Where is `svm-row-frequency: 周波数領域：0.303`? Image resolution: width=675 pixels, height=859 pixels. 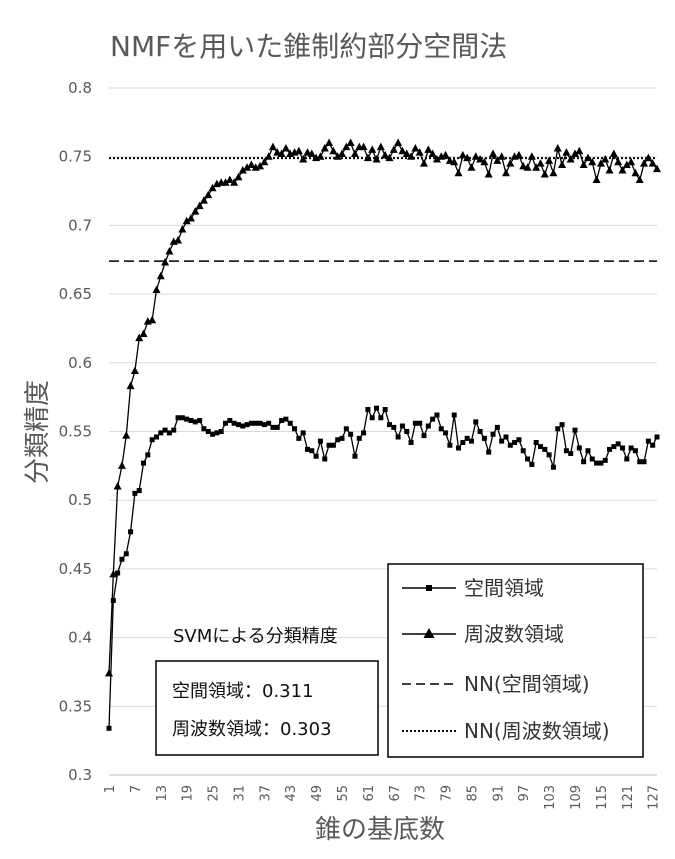
svm-row-frequency: 周波数領域：0.303 is located at coordinates (252, 729).